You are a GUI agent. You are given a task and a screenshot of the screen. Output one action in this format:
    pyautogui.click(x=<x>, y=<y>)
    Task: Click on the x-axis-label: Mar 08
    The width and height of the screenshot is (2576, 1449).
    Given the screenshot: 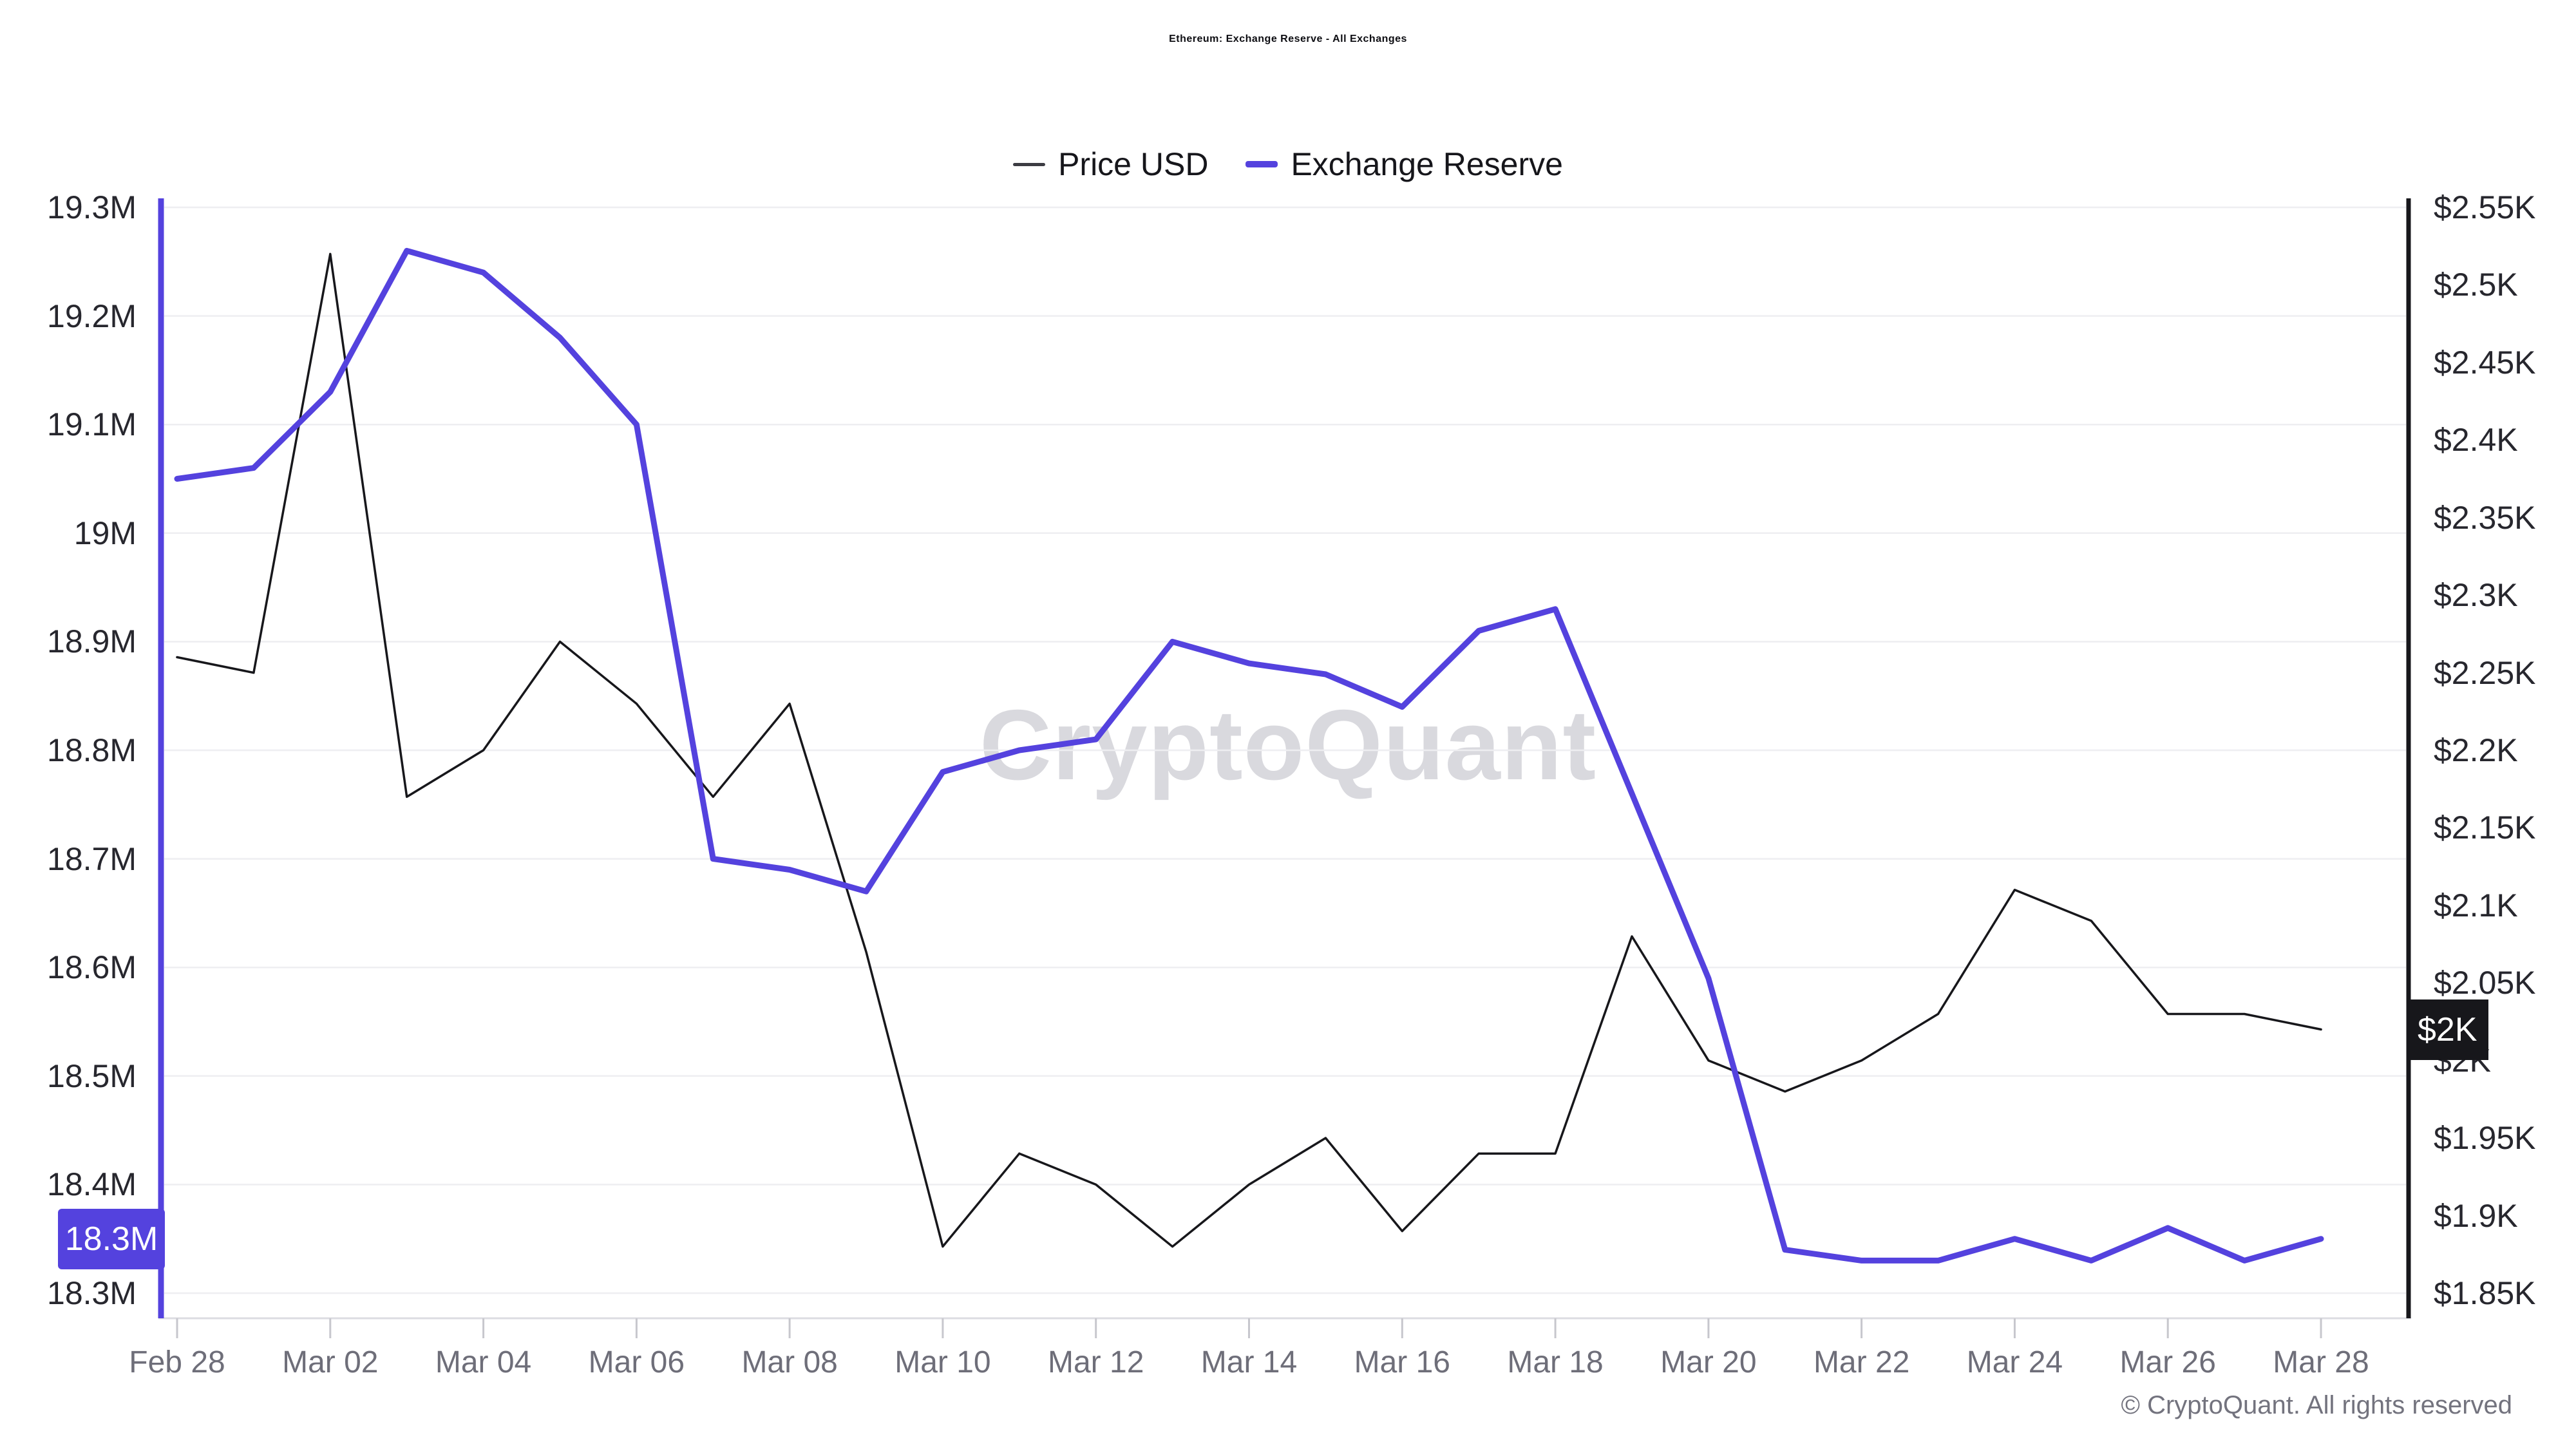 What is the action you would take?
    pyautogui.click(x=789, y=1362)
    